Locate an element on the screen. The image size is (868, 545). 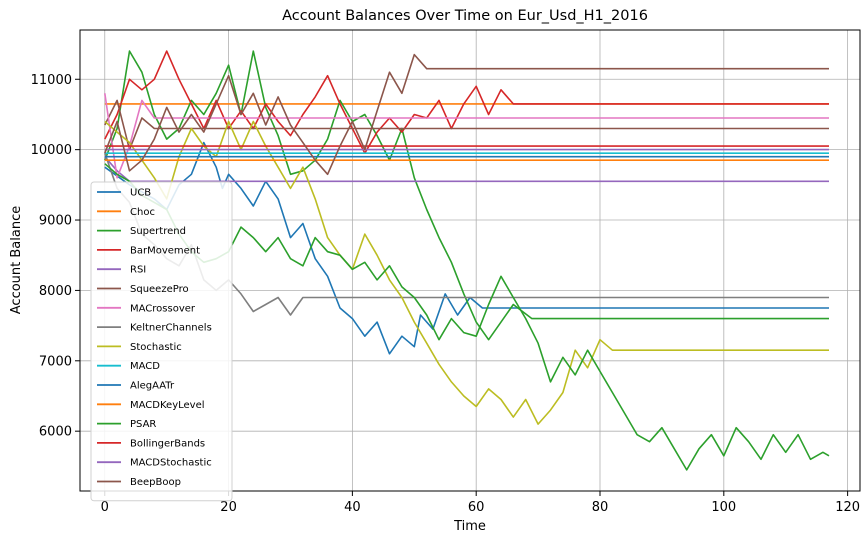
legend-entry: RSI is located at coordinates (138, 270).